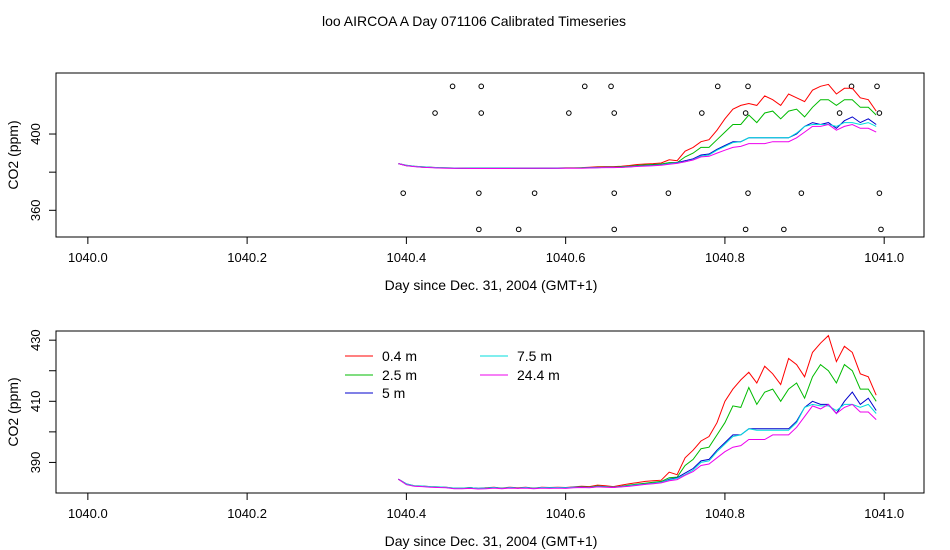 Image resolution: width=950 pixels, height=550 pixels. I want to click on legend-label-0-4-m: 0.4 m, so click(399, 356).